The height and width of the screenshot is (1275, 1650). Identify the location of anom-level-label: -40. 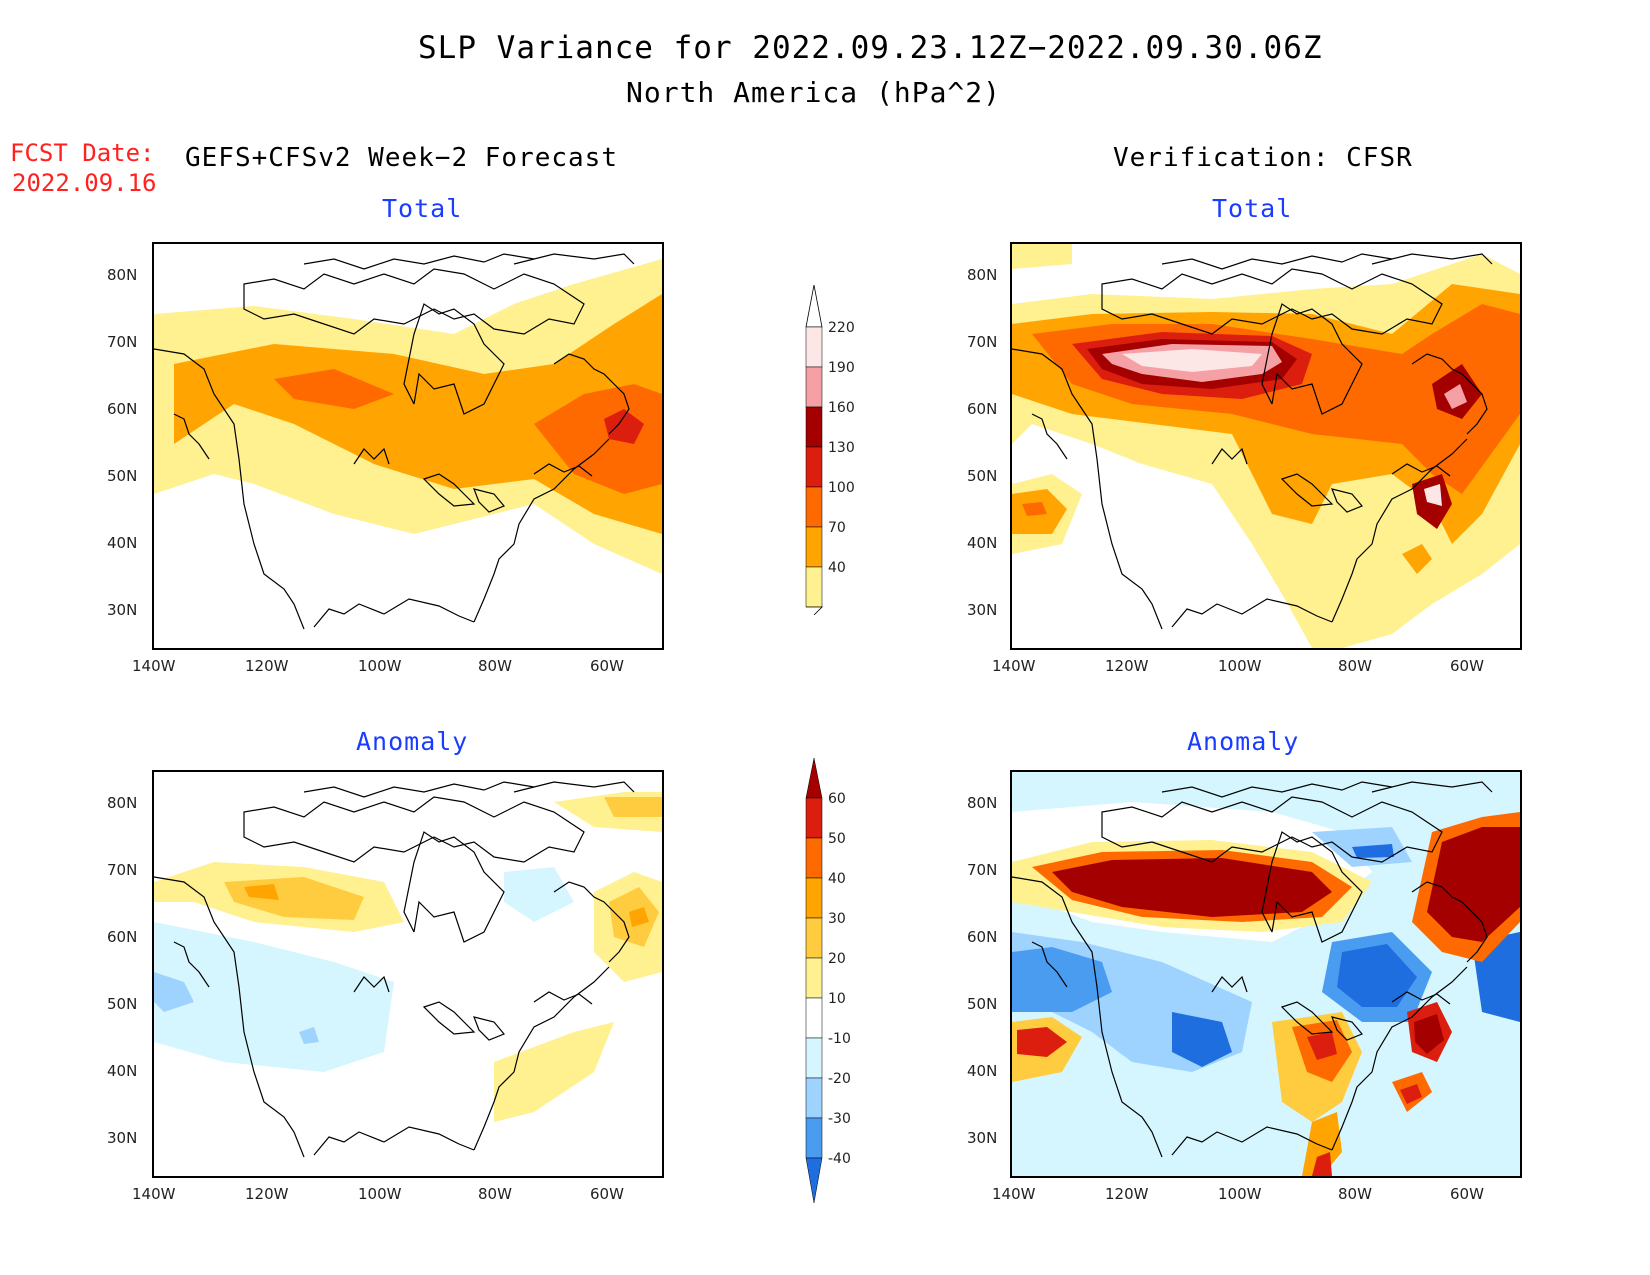
(839, 1159).